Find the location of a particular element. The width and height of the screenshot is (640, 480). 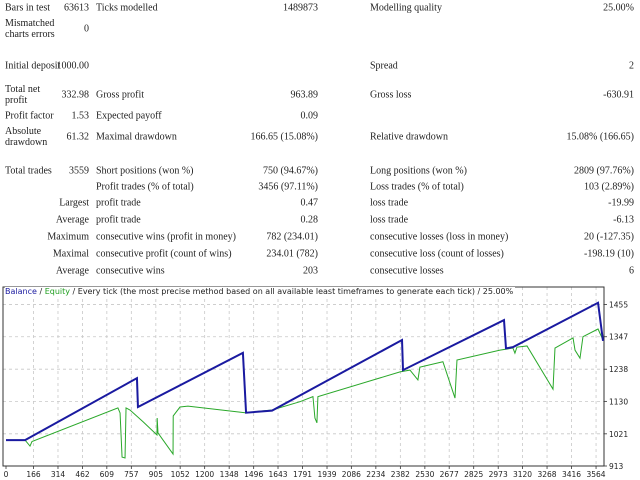

y-tick-label: 1455 is located at coordinates (618, 305).